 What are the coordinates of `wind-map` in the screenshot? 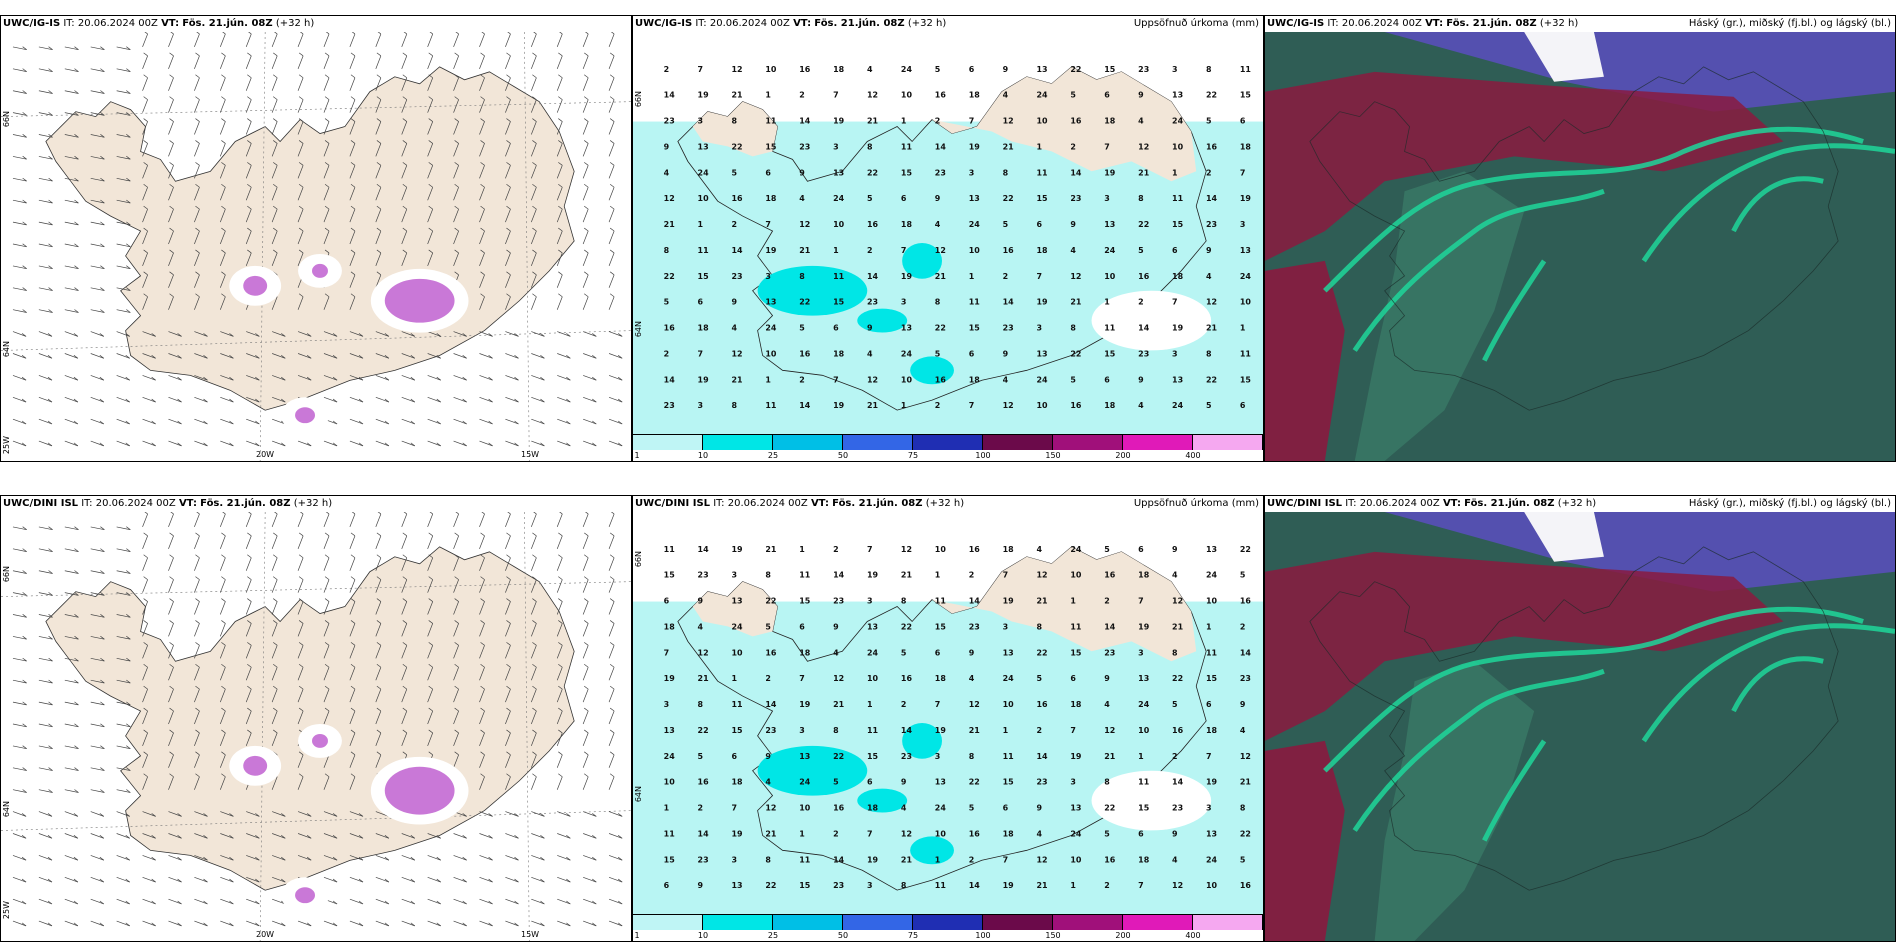 It's located at (316, 726).